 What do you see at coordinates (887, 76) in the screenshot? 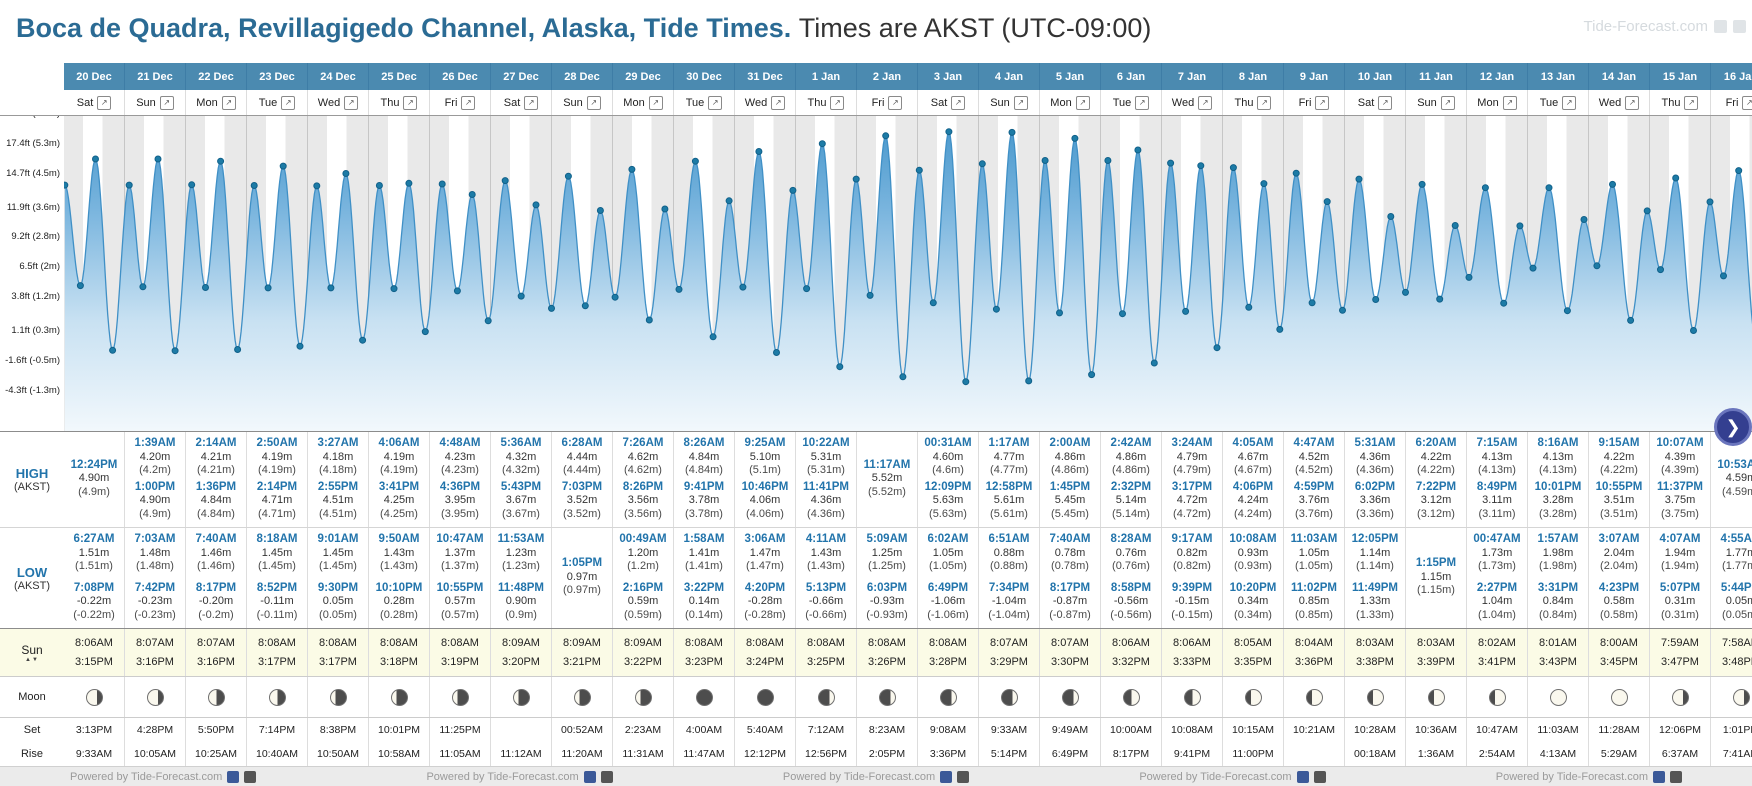
I see `date-header-cell: 2 Jan` at bounding box center [887, 76].